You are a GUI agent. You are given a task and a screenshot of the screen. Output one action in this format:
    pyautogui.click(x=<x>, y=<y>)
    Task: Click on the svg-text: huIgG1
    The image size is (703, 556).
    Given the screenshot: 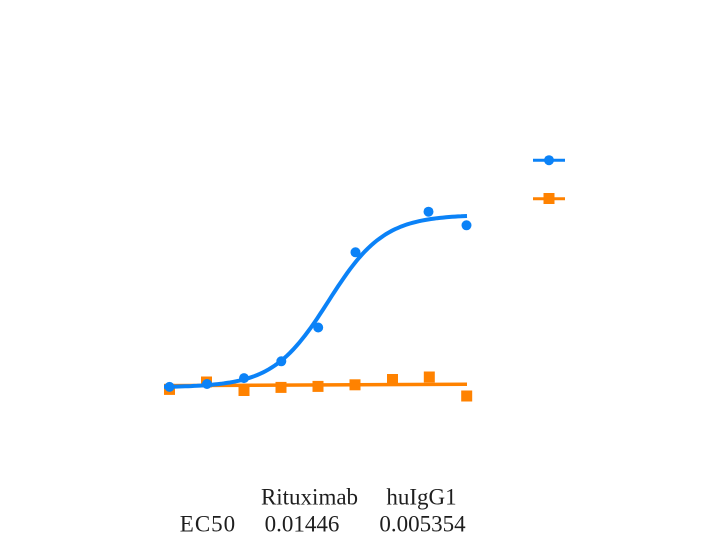 What is the action you would take?
    pyautogui.click(x=421, y=497)
    